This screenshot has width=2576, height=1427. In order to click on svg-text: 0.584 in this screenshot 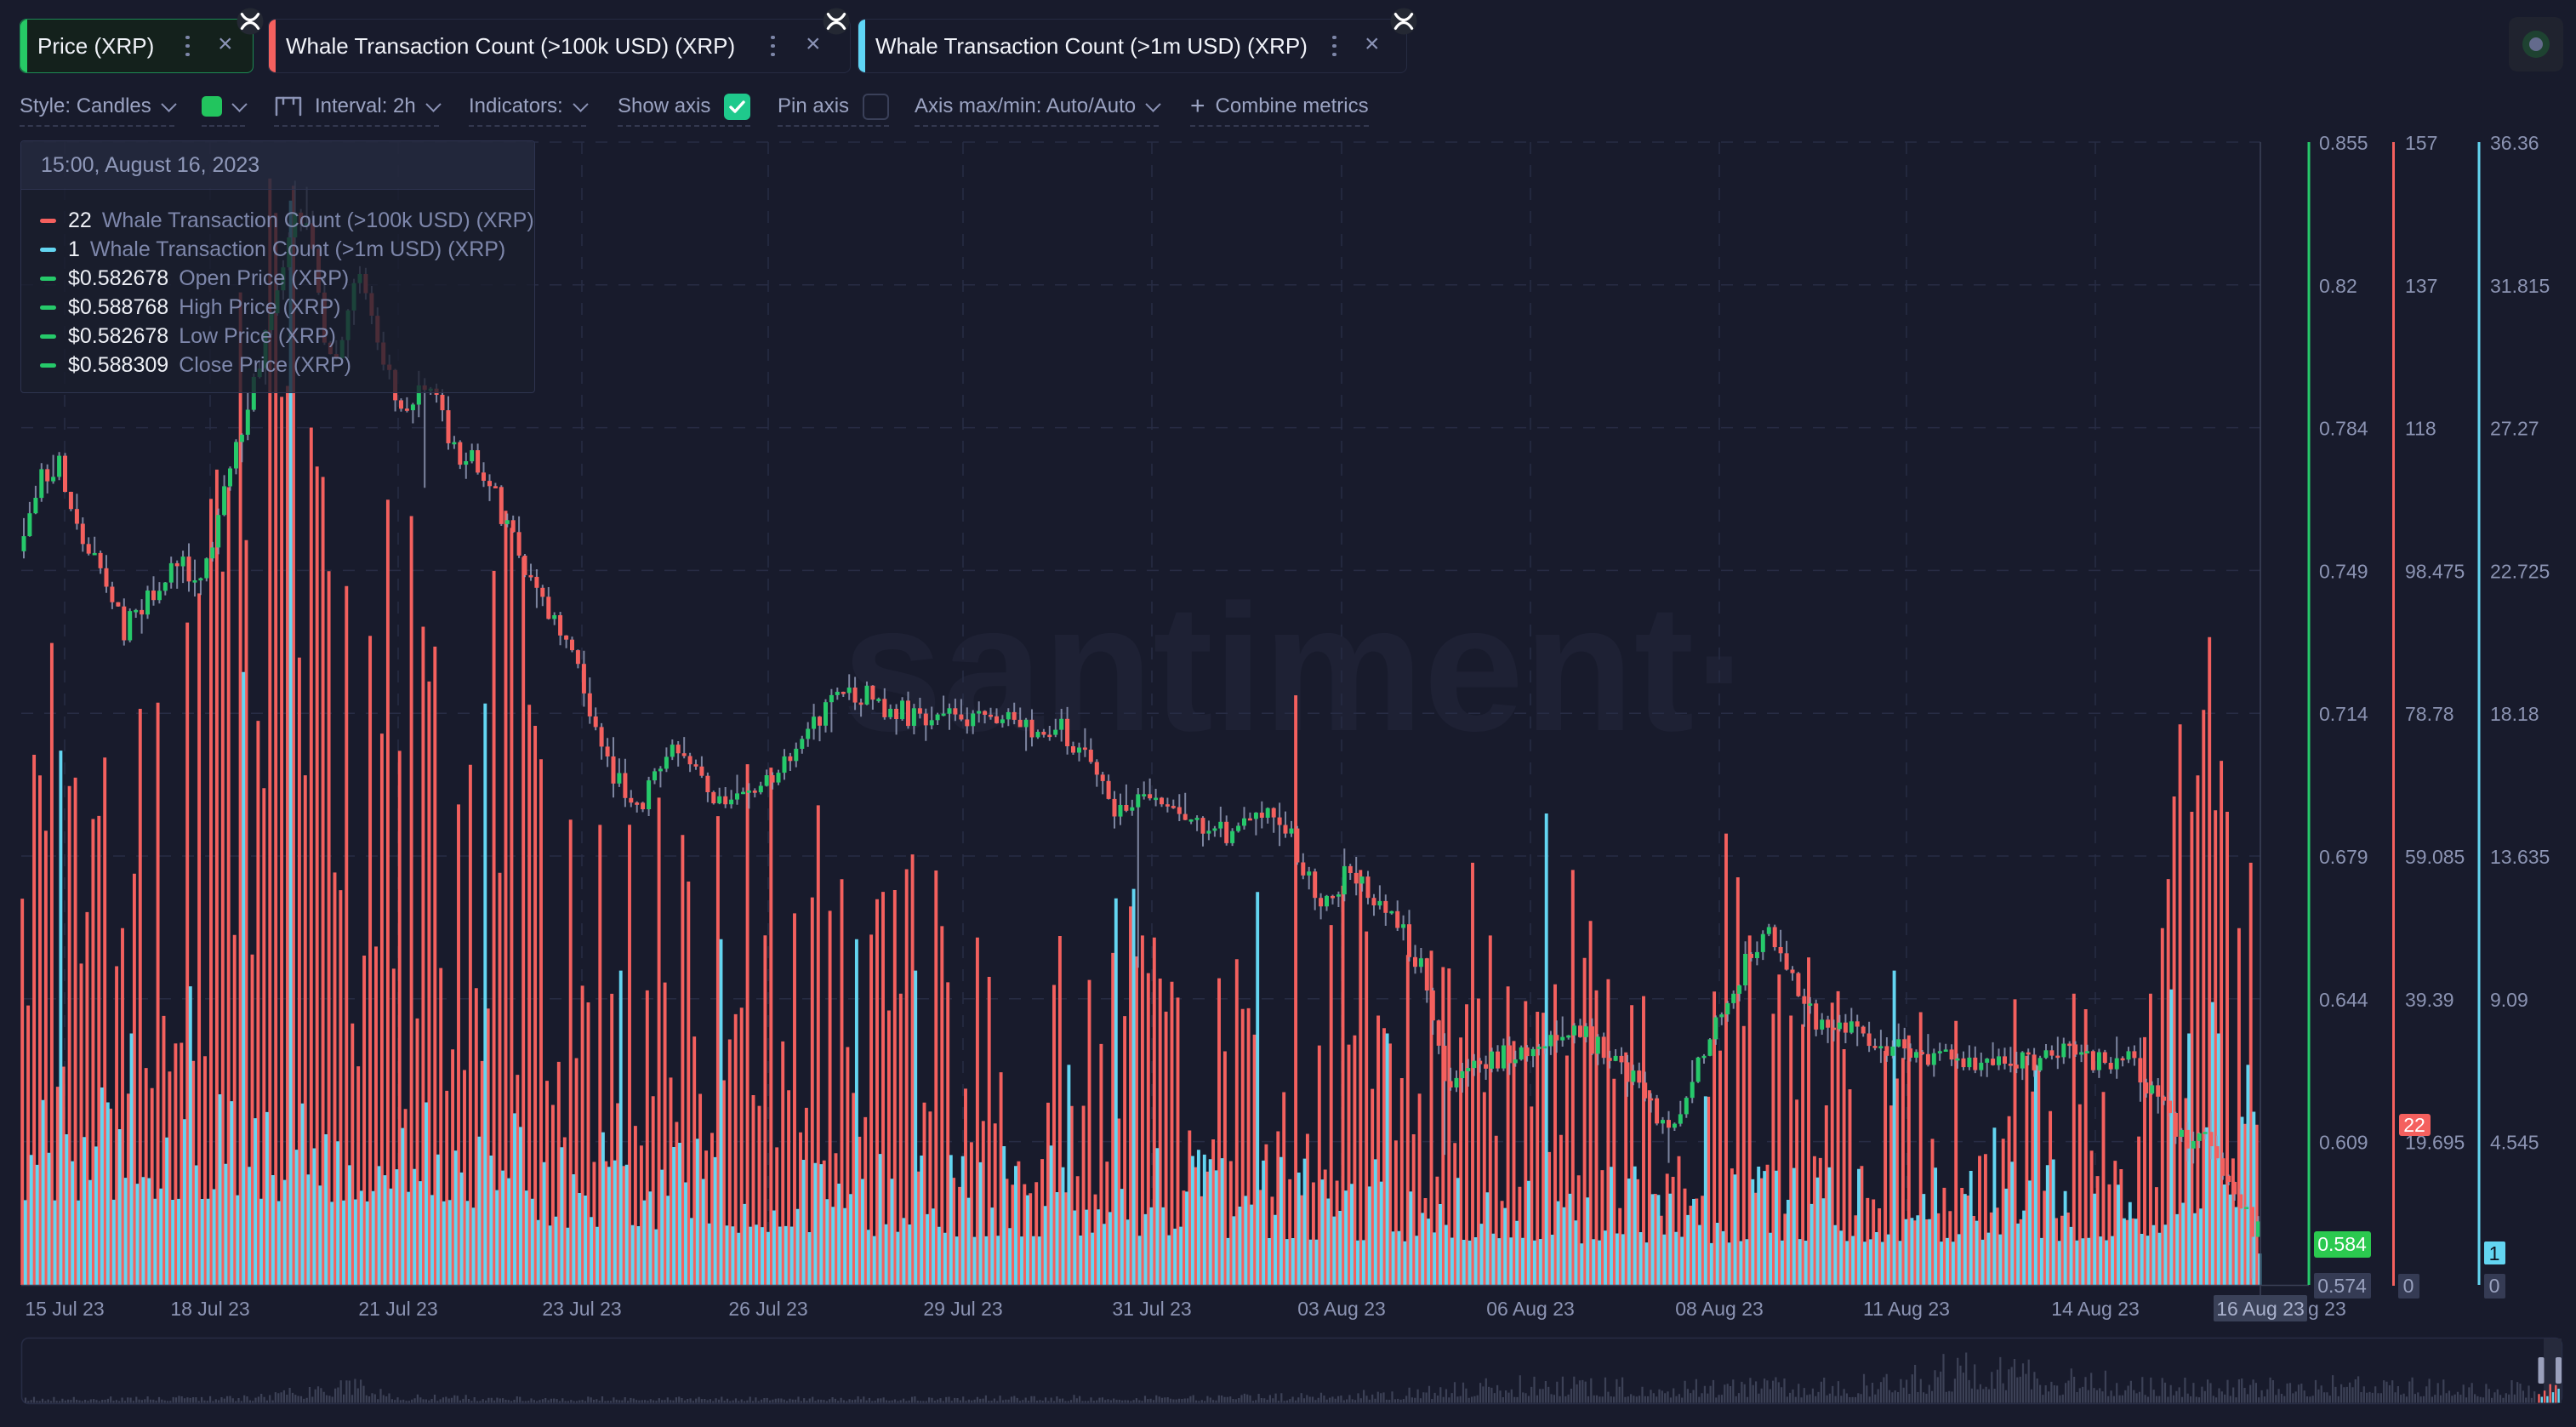, I will do `click(2342, 1244)`.